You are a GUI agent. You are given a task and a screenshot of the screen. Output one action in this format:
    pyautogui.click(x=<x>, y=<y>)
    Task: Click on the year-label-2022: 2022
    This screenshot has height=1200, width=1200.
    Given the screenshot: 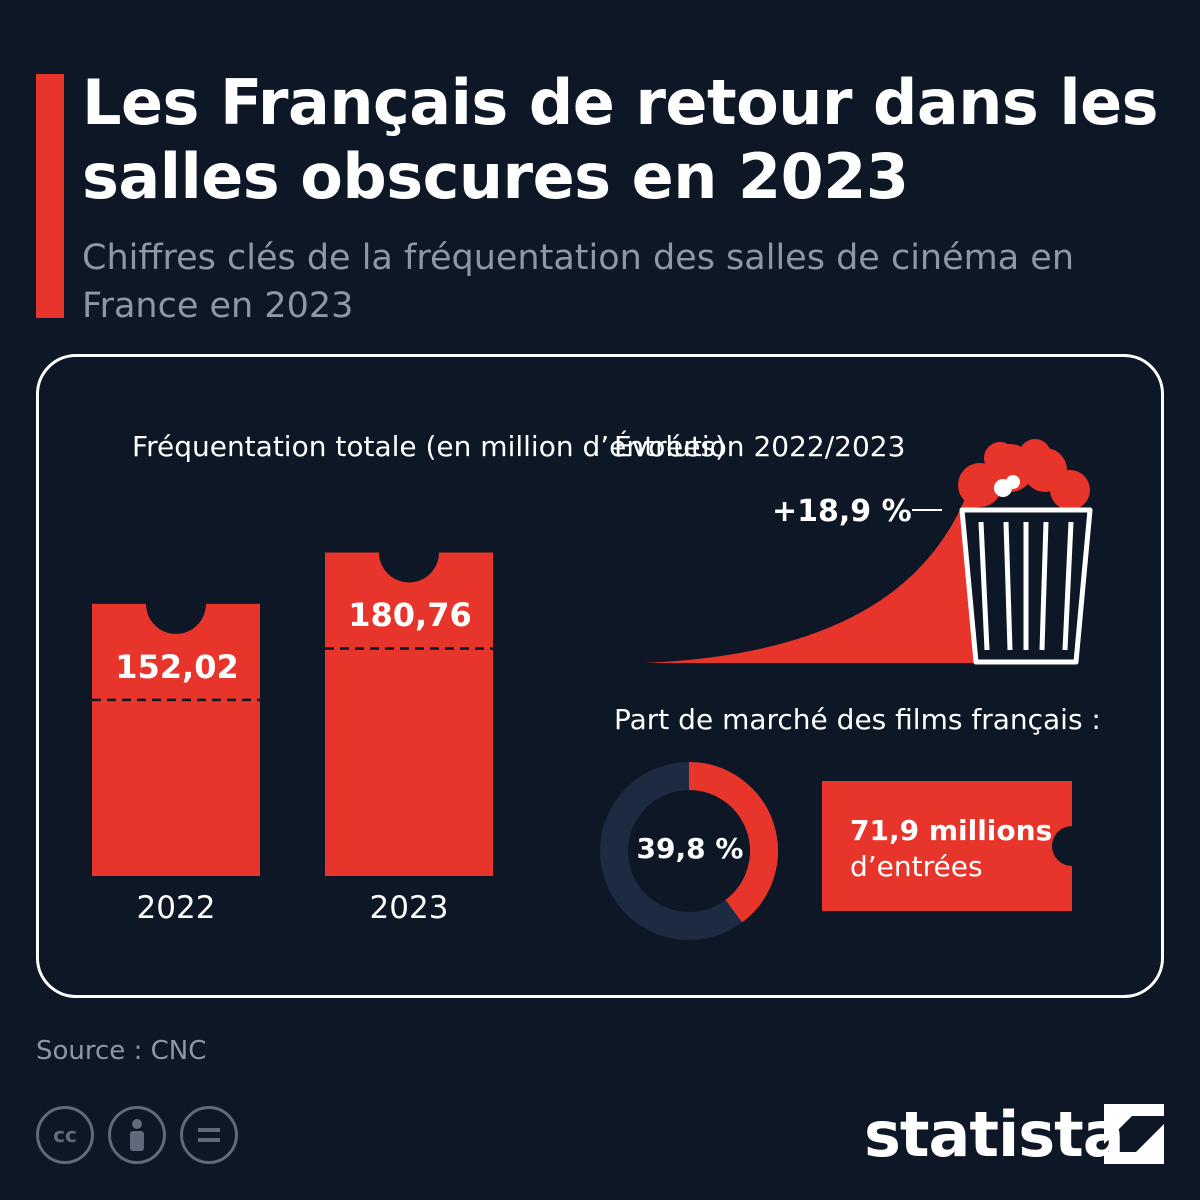 What is the action you would take?
    pyautogui.click(x=176, y=908)
    